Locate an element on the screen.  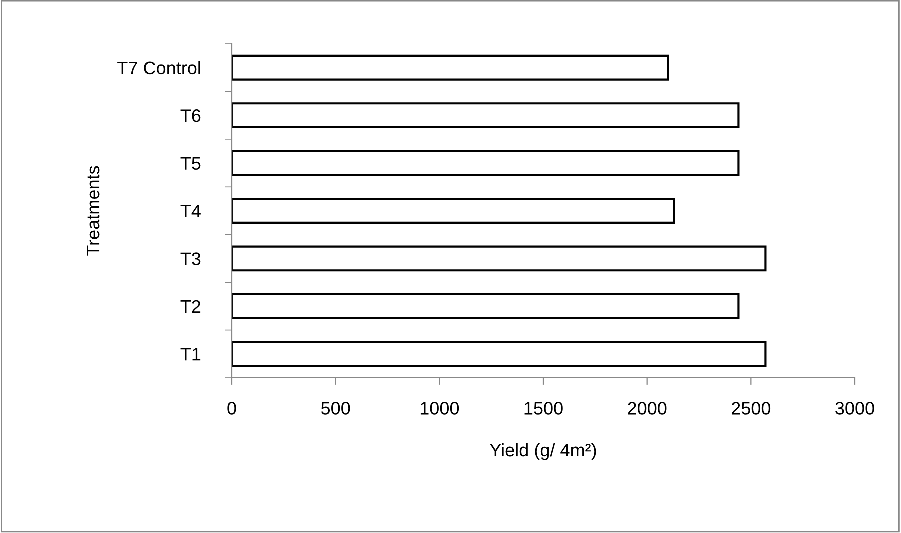
x-tick-label: 500 is located at coordinates (335, 408).